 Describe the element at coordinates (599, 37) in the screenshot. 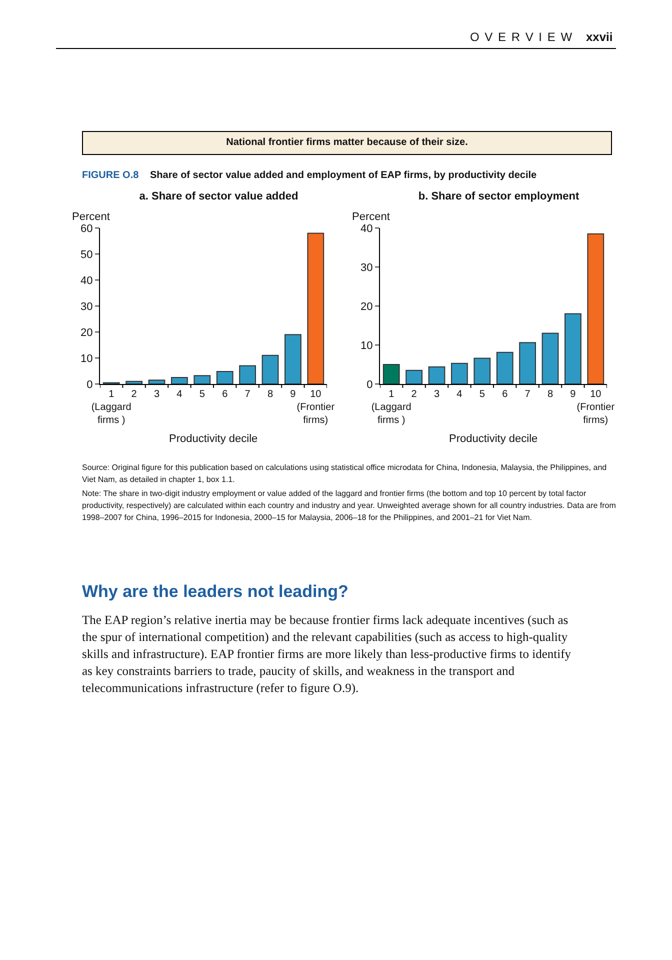

I see `text: xxvii` at that location.